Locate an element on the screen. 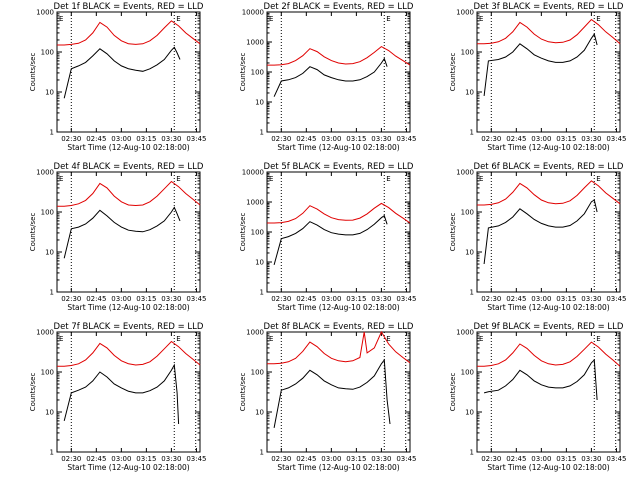 The width and height of the screenshot is (640, 480). panel-title: Det 6f BLACK = Events, RED = LLD is located at coordinates (549, 167).